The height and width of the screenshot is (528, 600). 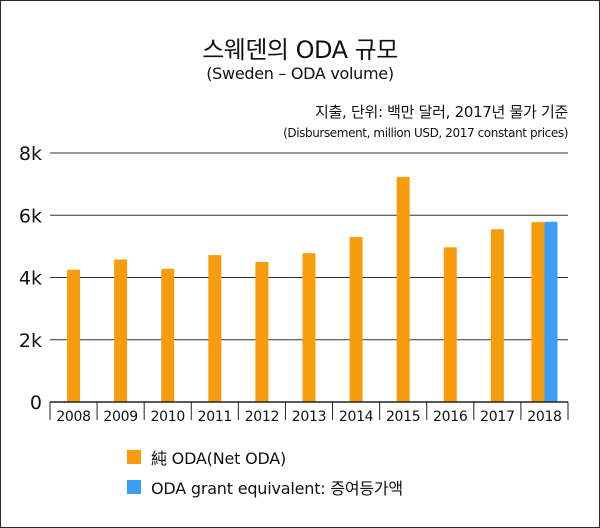 What do you see at coordinates (215, 417) in the screenshot?
I see `x-tick-label-2011: 2011` at bounding box center [215, 417].